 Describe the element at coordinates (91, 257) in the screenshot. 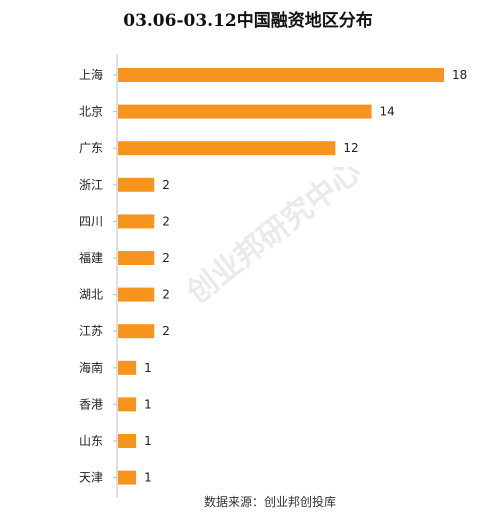

I see `category-label: 福建` at that location.